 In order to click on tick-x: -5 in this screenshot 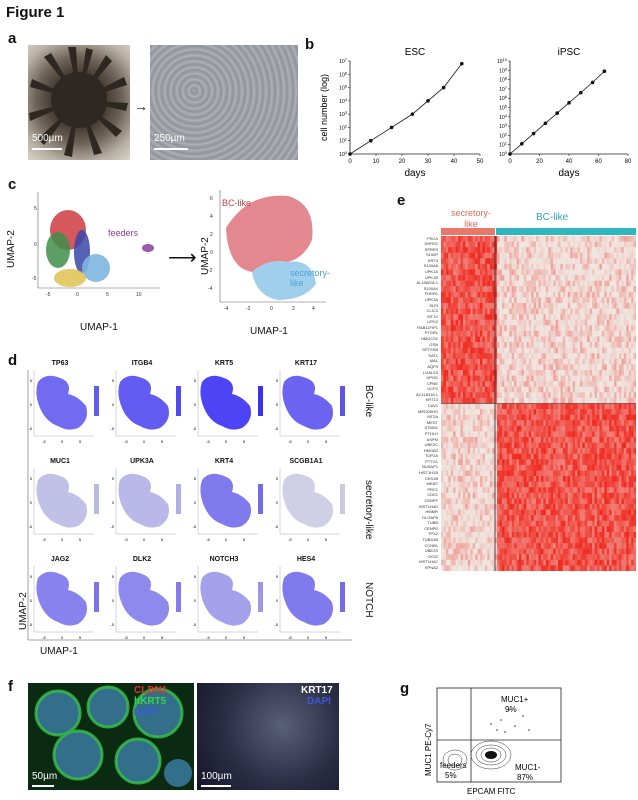, I will do `click(290, 441)`.